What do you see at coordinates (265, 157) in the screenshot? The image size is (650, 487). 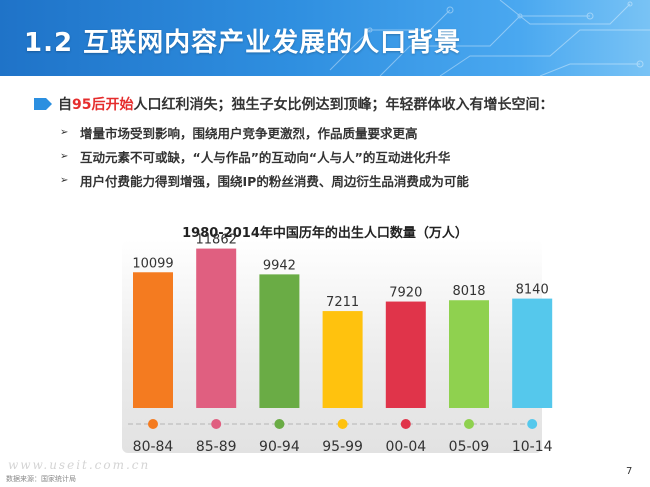 I see `sub-point-text: 互动元素不可或缺，“人与作品”的互动向“人与人”的互动进化升华` at bounding box center [265, 157].